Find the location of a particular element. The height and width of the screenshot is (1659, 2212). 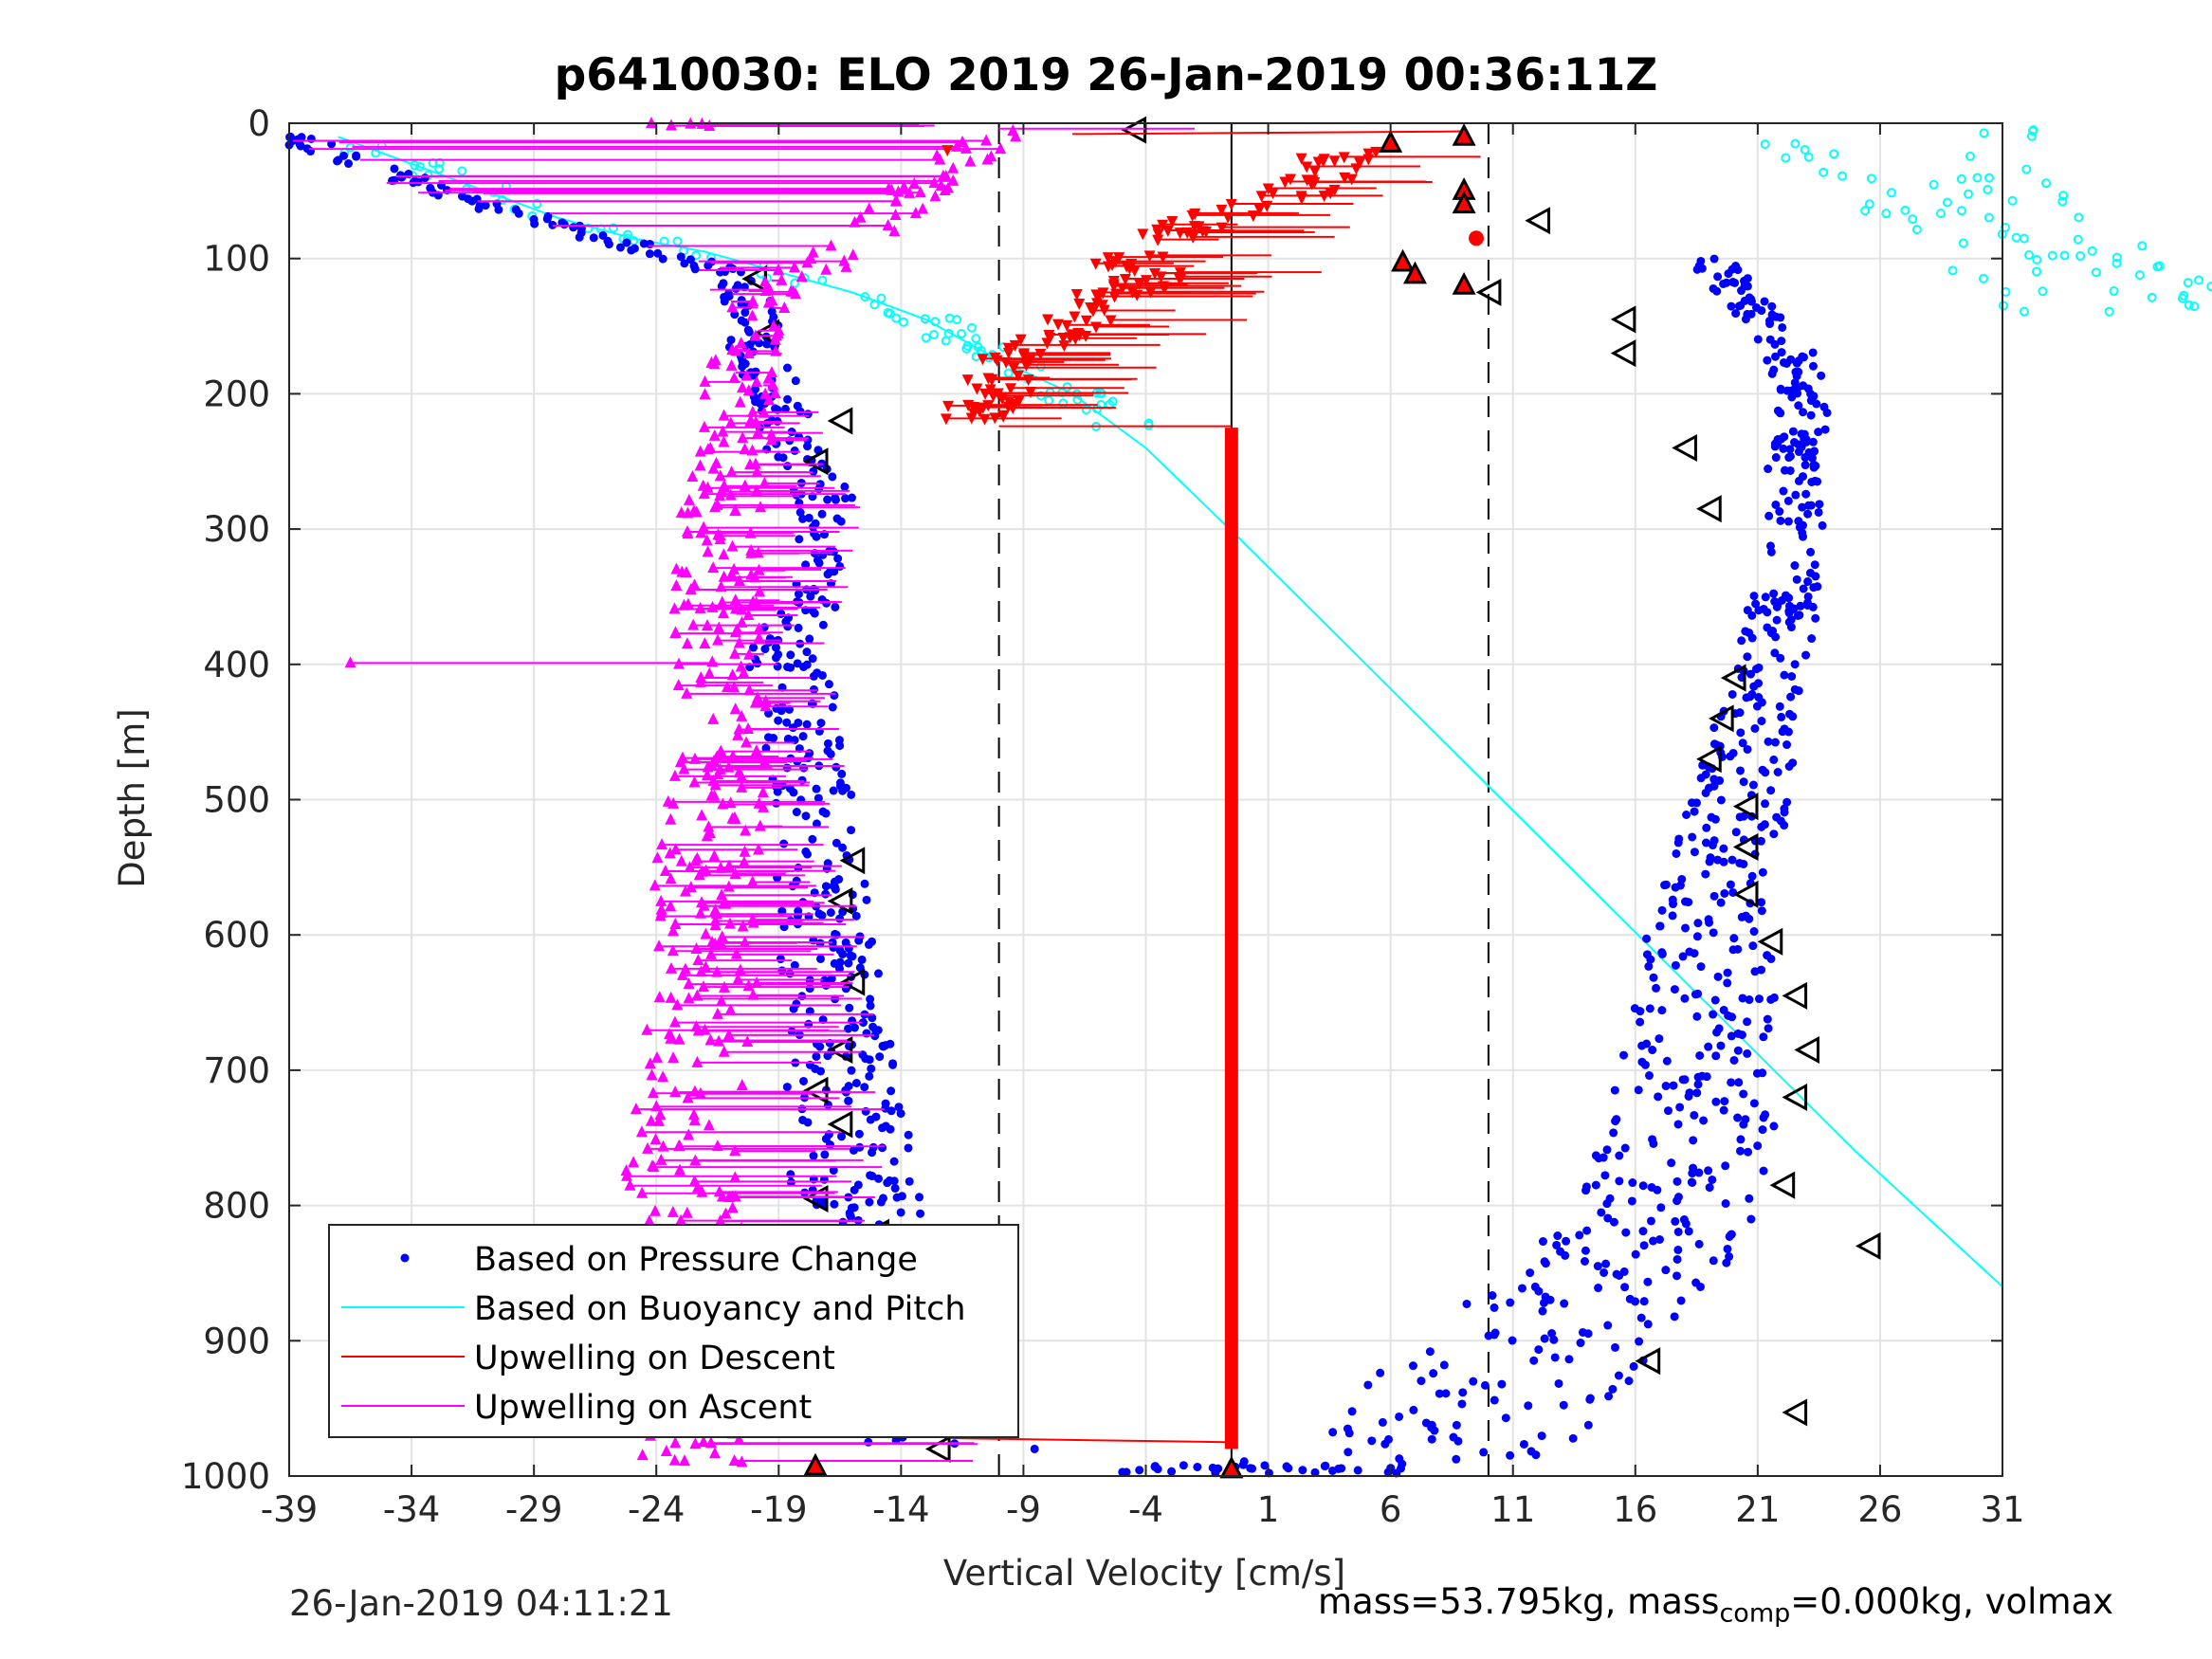

x-tick-label: 11 is located at coordinates (1512, 1509).